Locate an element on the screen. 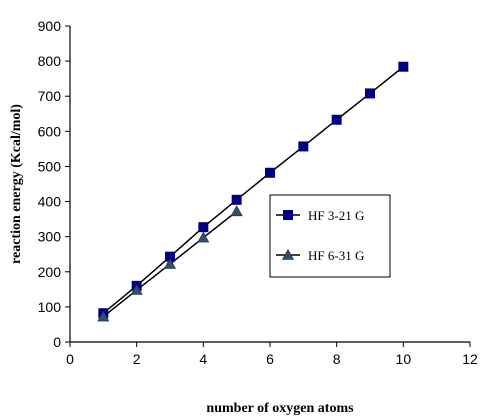  y-tick-label: 200 is located at coordinates (50, 272).